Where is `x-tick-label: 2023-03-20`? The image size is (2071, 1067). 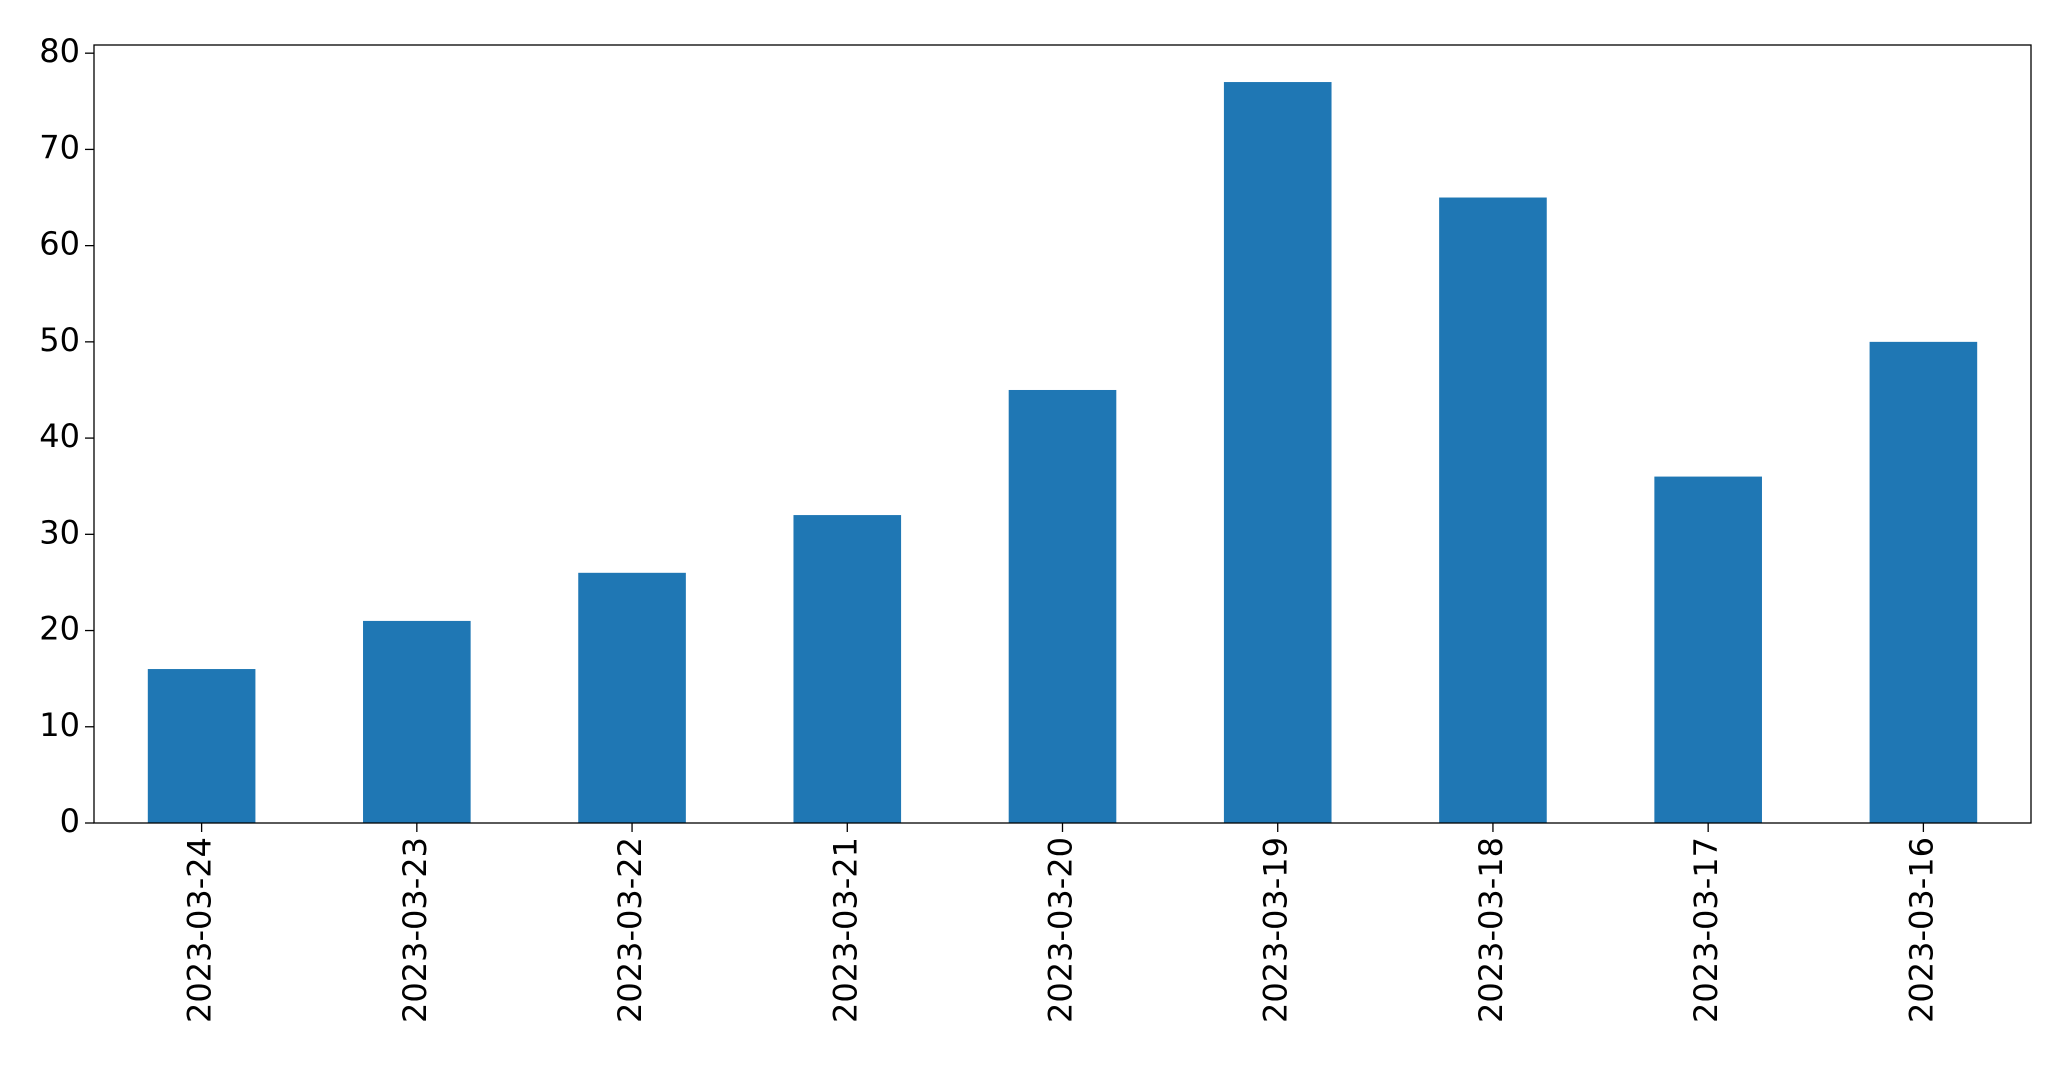 x-tick-label: 2023-03-20 is located at coordinates (1061, 930).